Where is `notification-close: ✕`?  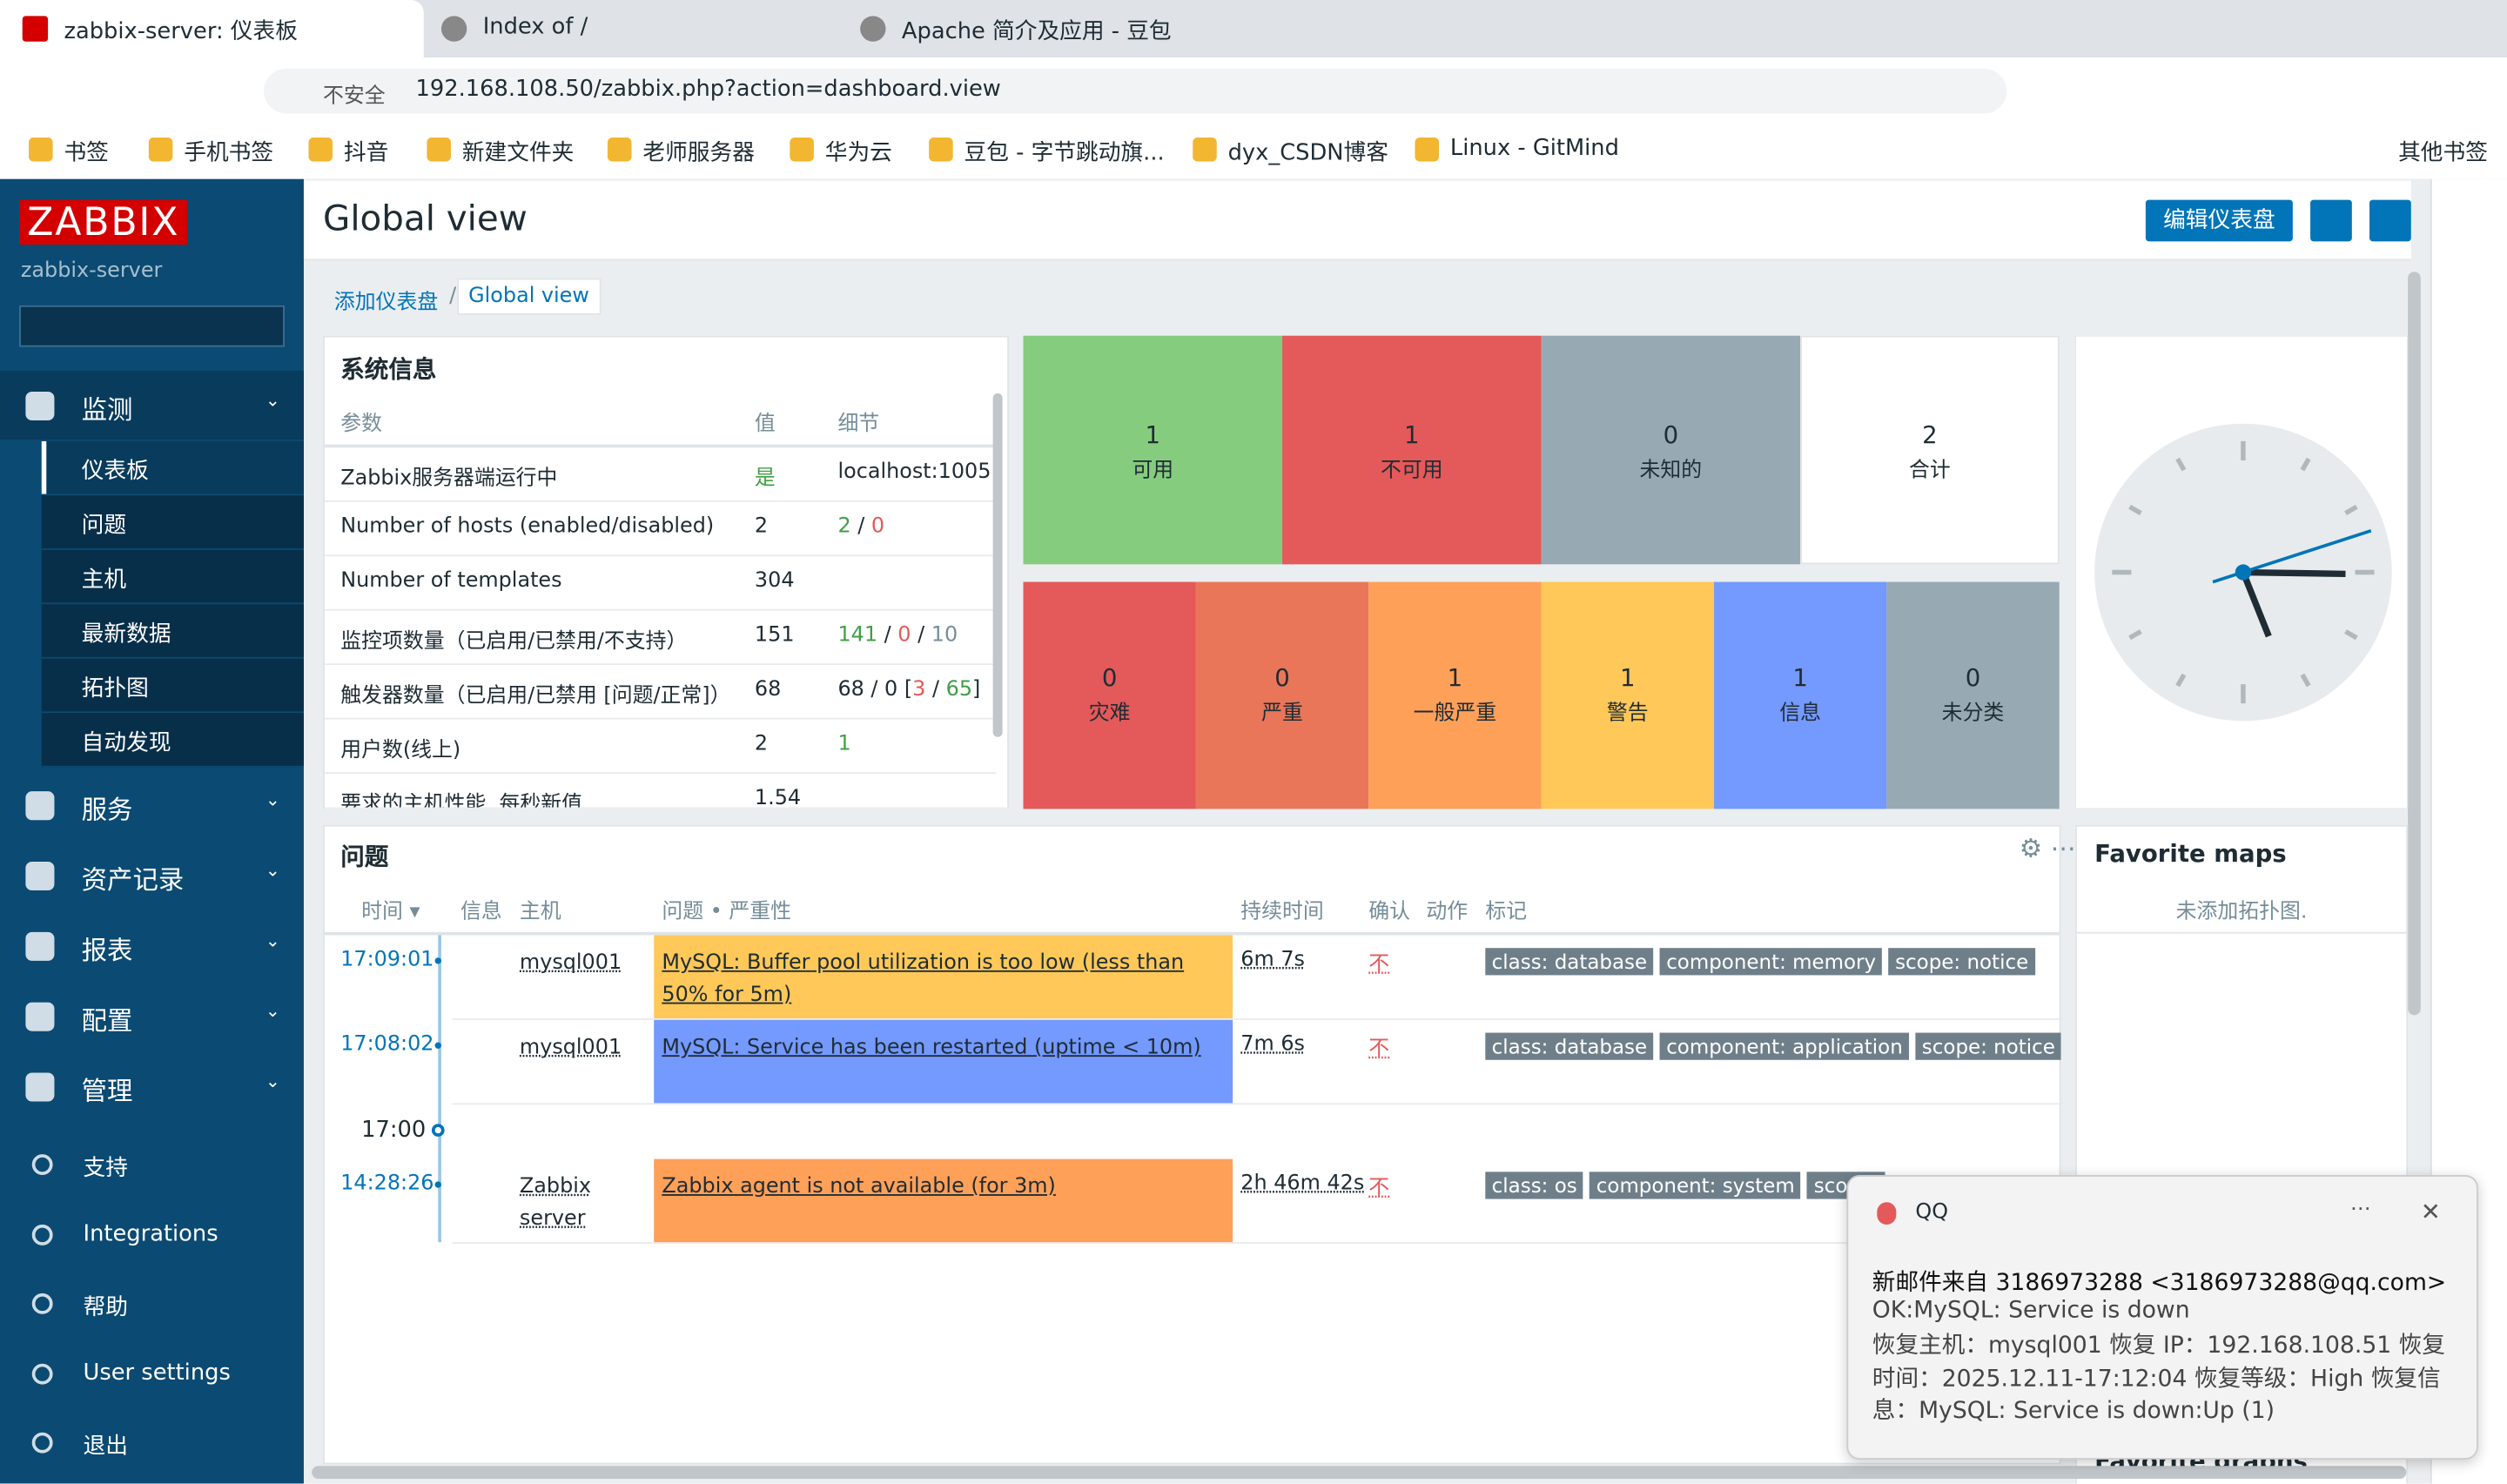
notification-close: ✕ is located at coordinates (2430, 1211).